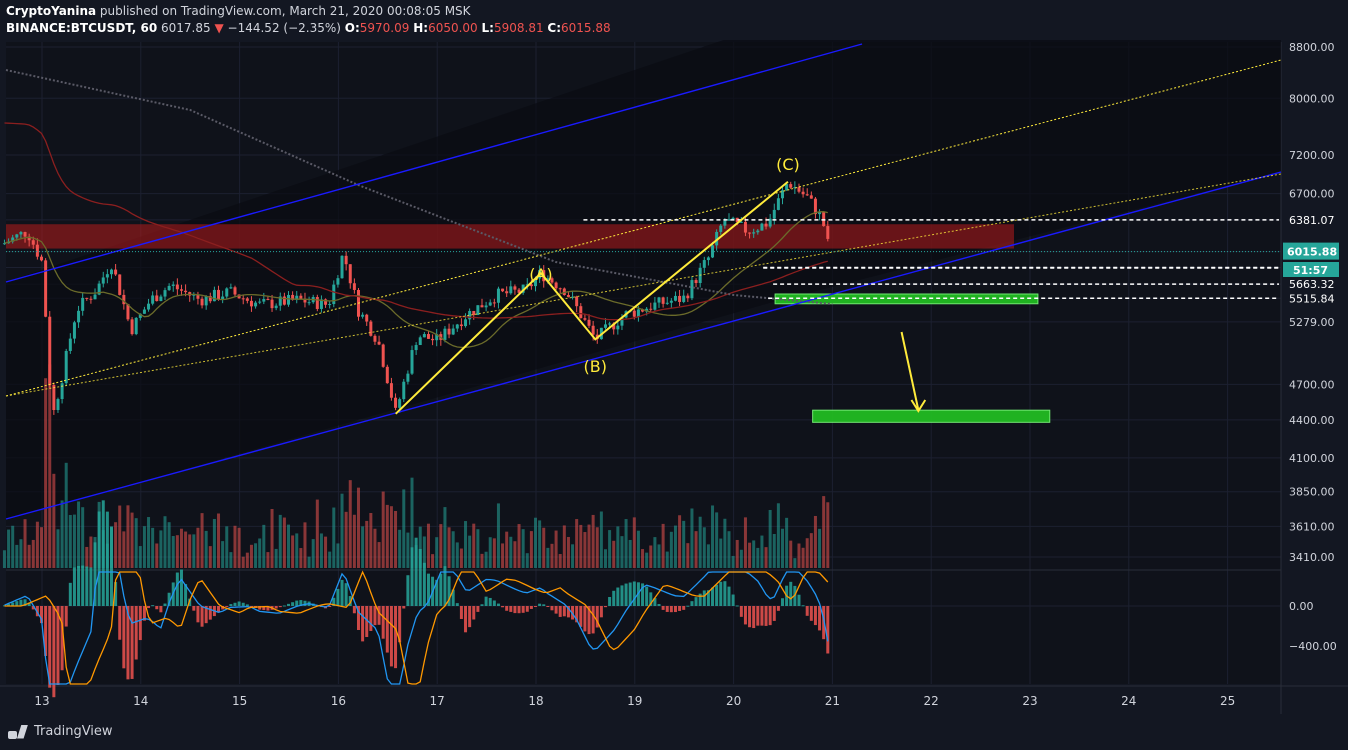 Image resolution: width=1348 pixels, height=750 pixels. I want to click on open-value: 5970.09, so click(384, 28).